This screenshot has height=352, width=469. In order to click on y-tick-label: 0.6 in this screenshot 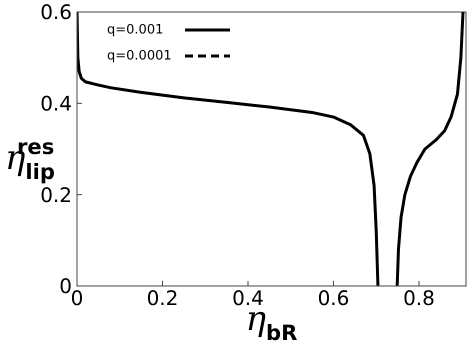, I will do `click(56, 12)`.